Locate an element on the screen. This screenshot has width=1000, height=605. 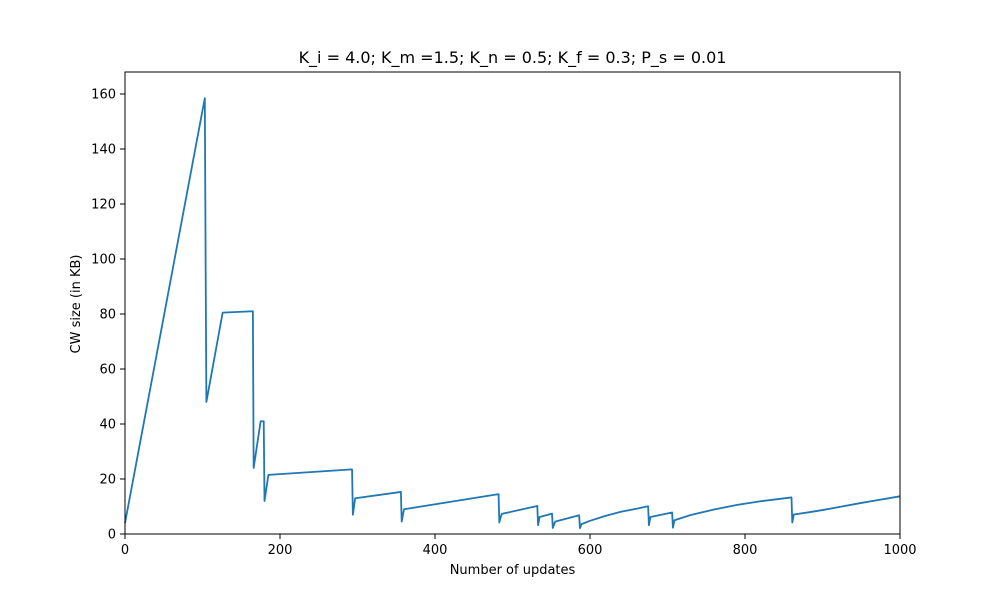
y-tick-label: 0 is located at coordinates (112, 535).